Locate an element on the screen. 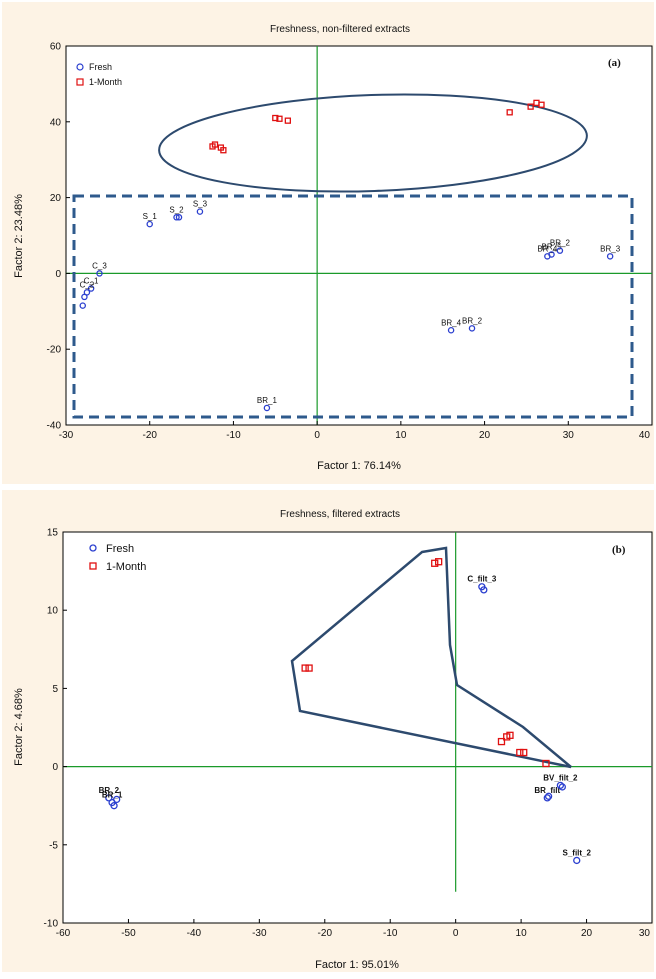  point-label: S_1 is located at coordinates (150, 216).